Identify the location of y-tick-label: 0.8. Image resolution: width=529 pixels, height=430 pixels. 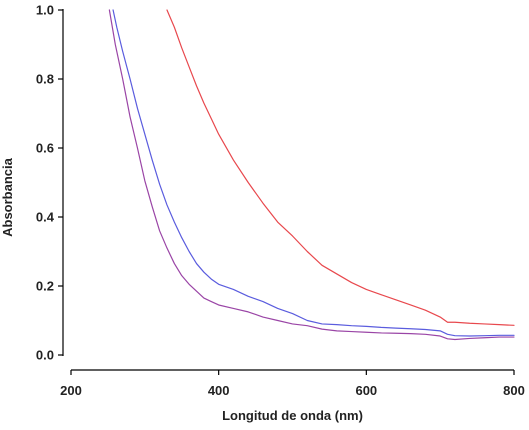
(45, 79).